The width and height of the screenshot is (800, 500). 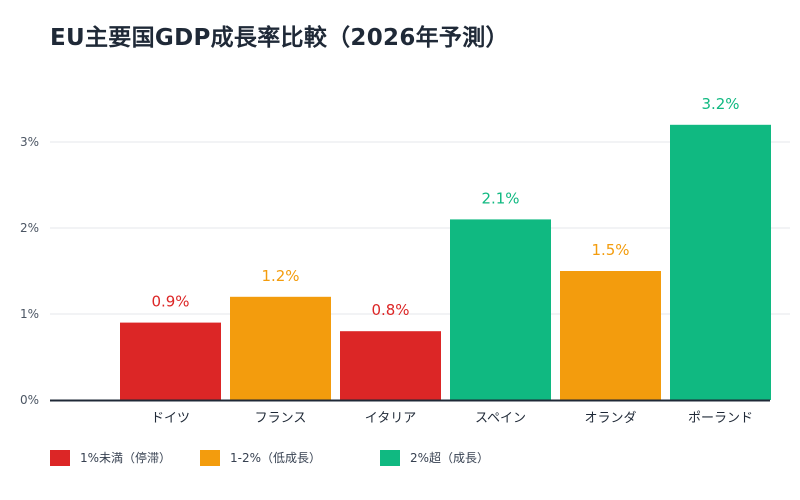 I want to click on x-tick-label: ポーランド, so click(x=720, y=418).